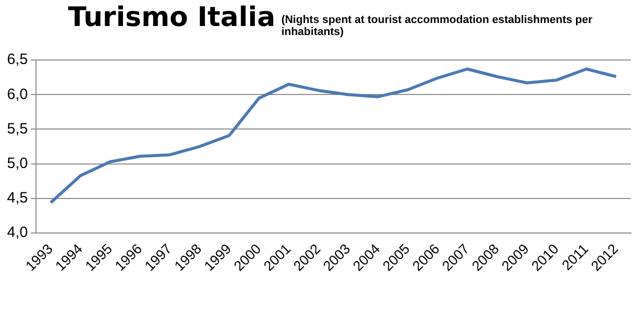  I want to click on y-tick-label: 4,5, so click(17, 198).